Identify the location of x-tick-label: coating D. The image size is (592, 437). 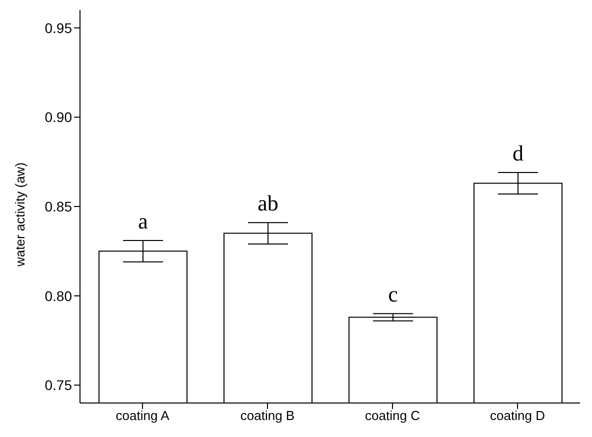
(517, 416).